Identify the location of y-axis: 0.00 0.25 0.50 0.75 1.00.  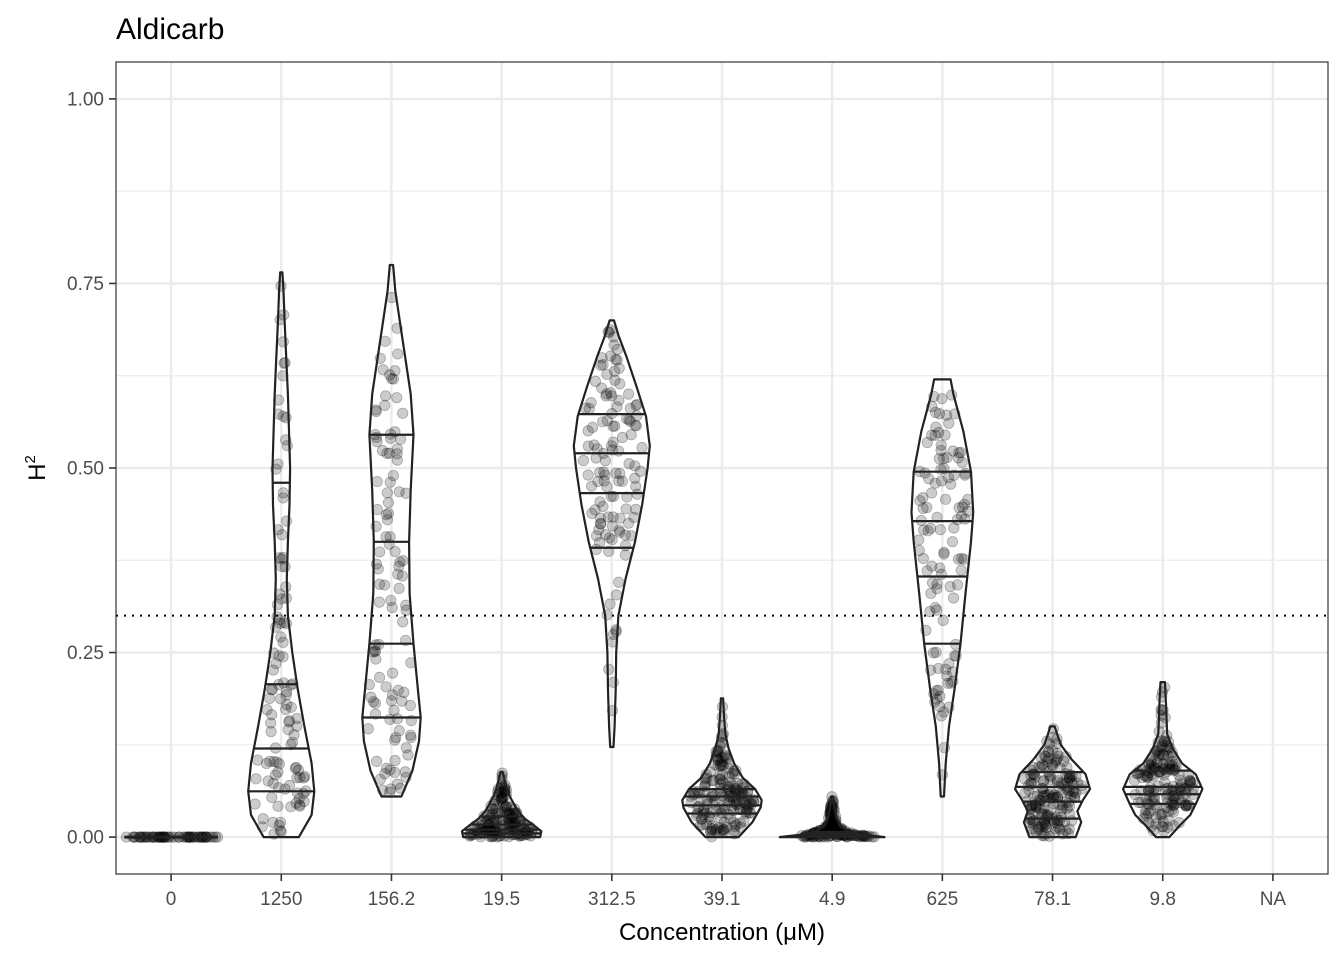
(91, 469).